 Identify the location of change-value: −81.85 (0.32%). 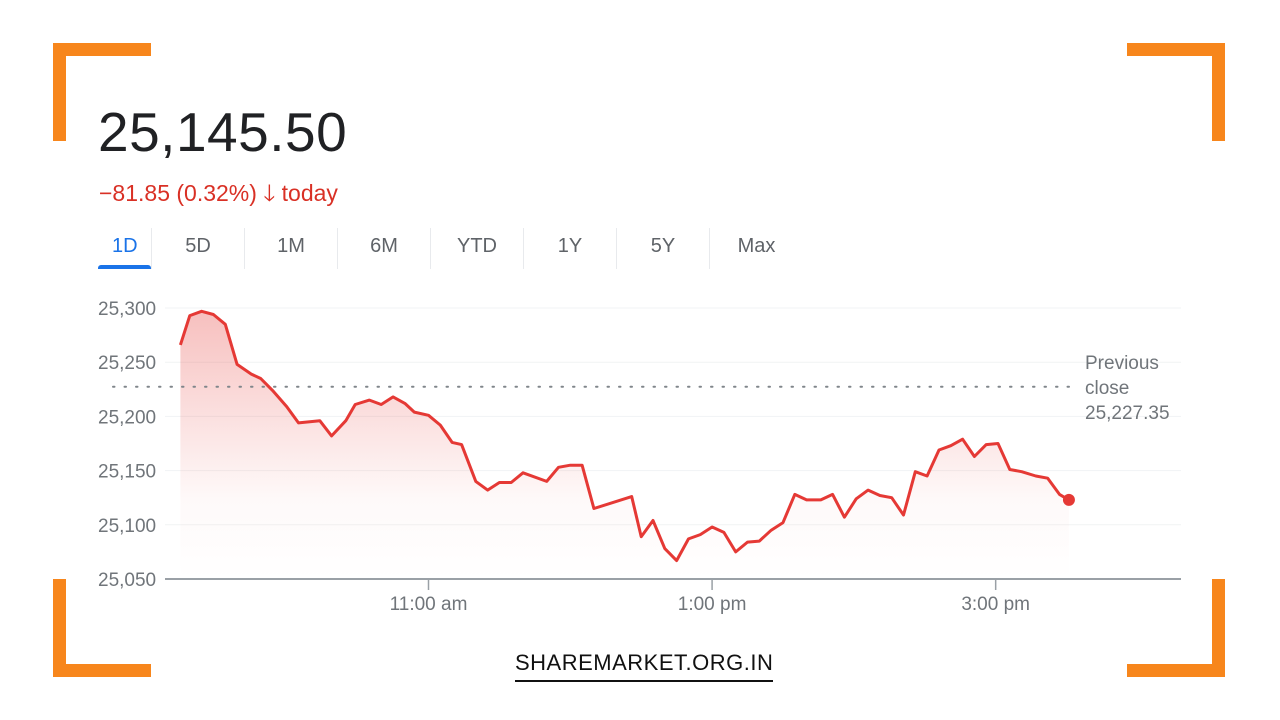
(178, 193).